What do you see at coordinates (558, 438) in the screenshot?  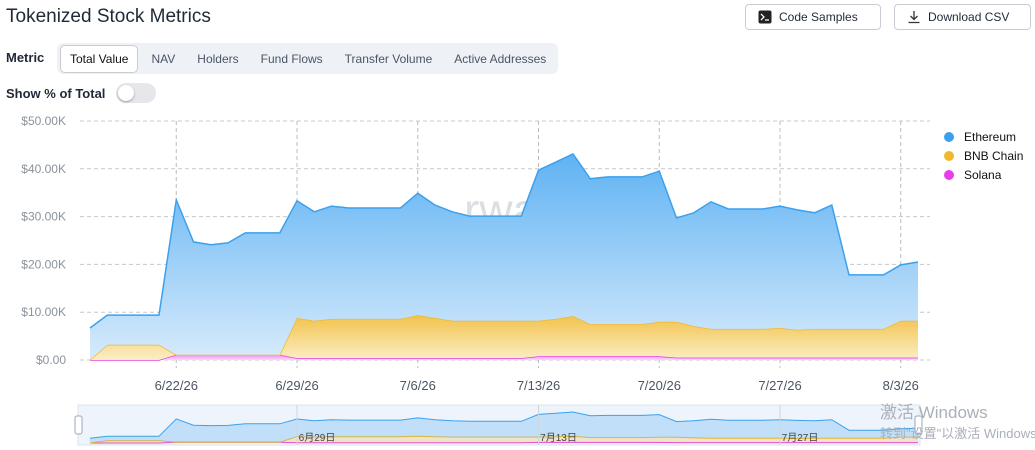 I see `navigator-label: 7月13日` at bounding box center [558, 438].